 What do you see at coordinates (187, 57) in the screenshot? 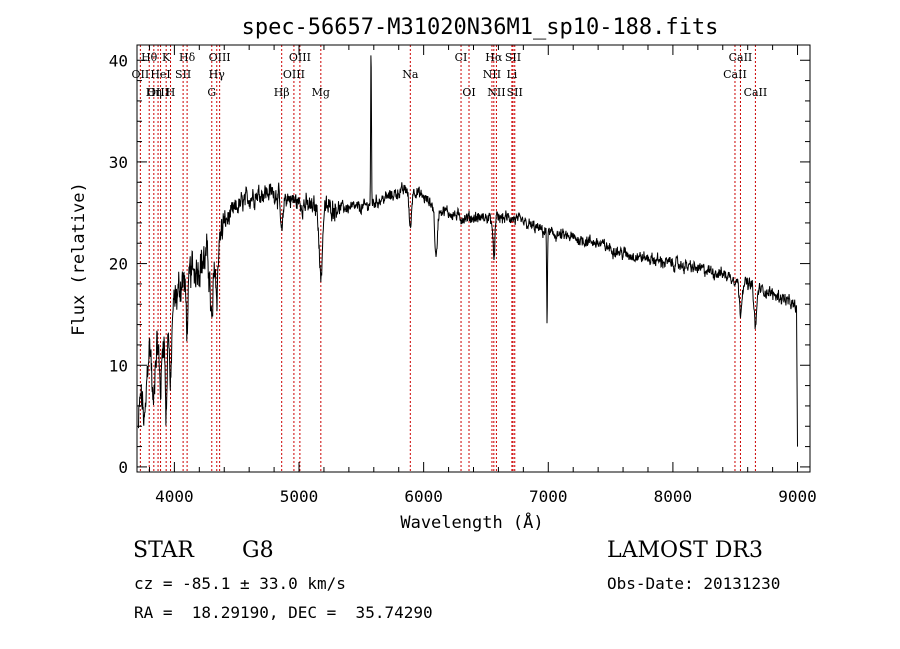
I see `line-label: Hδ` at bounding box center [187, 57].